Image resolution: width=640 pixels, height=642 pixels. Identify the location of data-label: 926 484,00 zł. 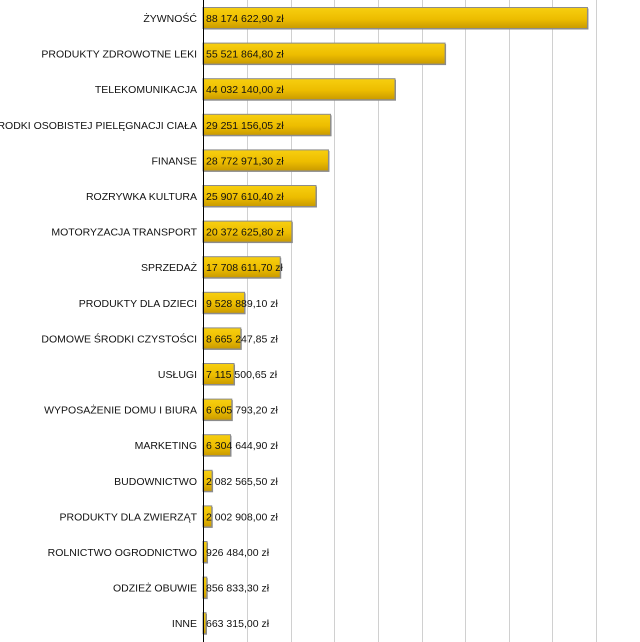
(238, 553).